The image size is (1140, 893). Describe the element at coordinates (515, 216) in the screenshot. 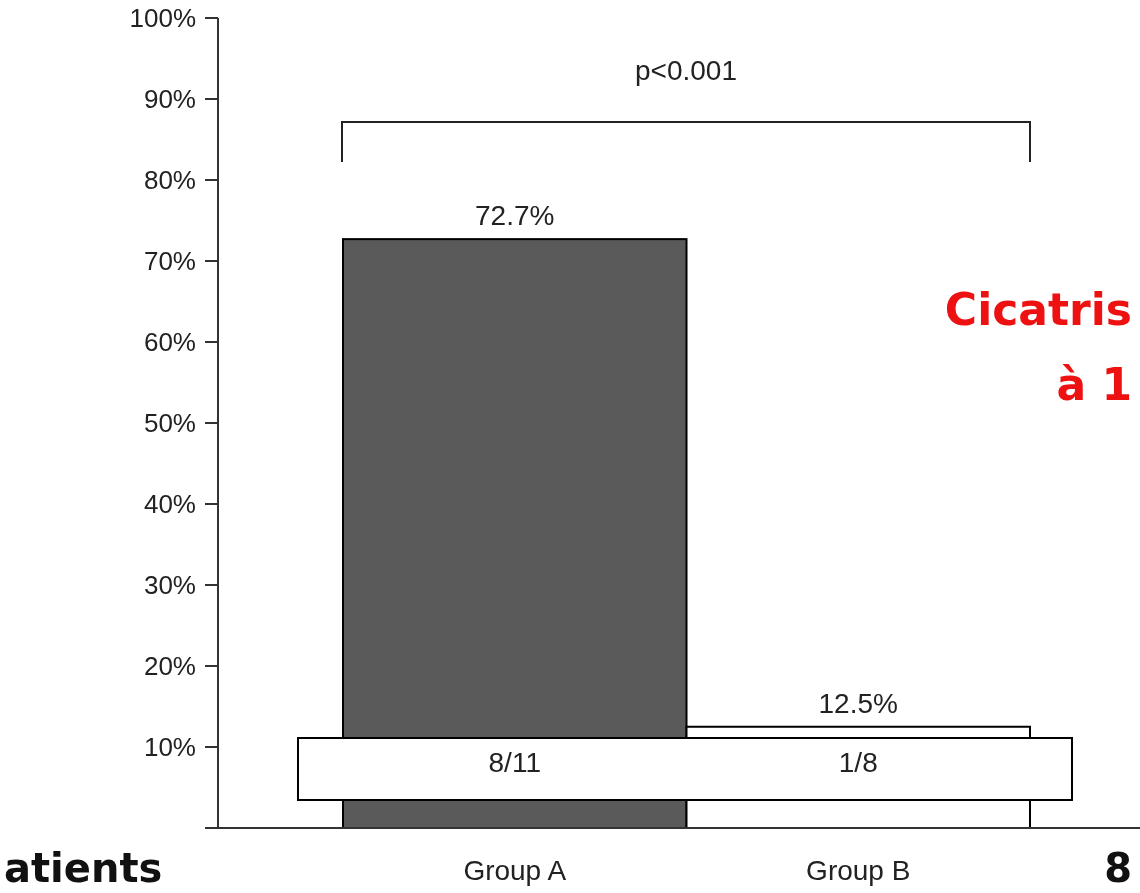

I see `data-label: 72.7%` at that location.